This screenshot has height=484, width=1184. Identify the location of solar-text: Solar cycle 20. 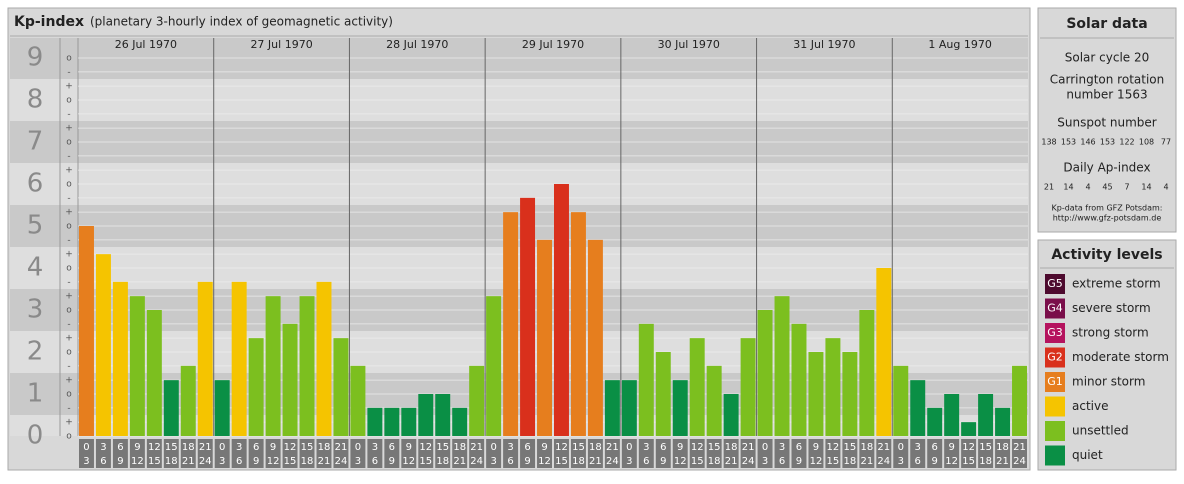
(1107, 58).